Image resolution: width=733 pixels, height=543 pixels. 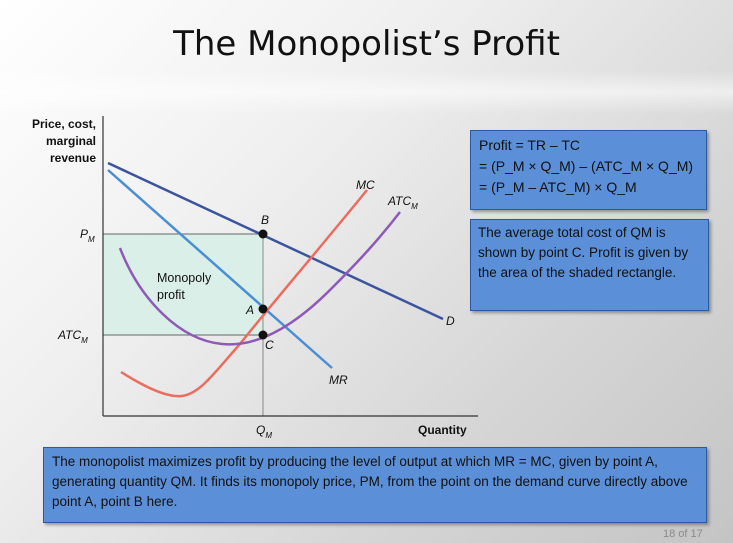 I want to click on pm-tick-label: PM, so click(x=87, y=235).